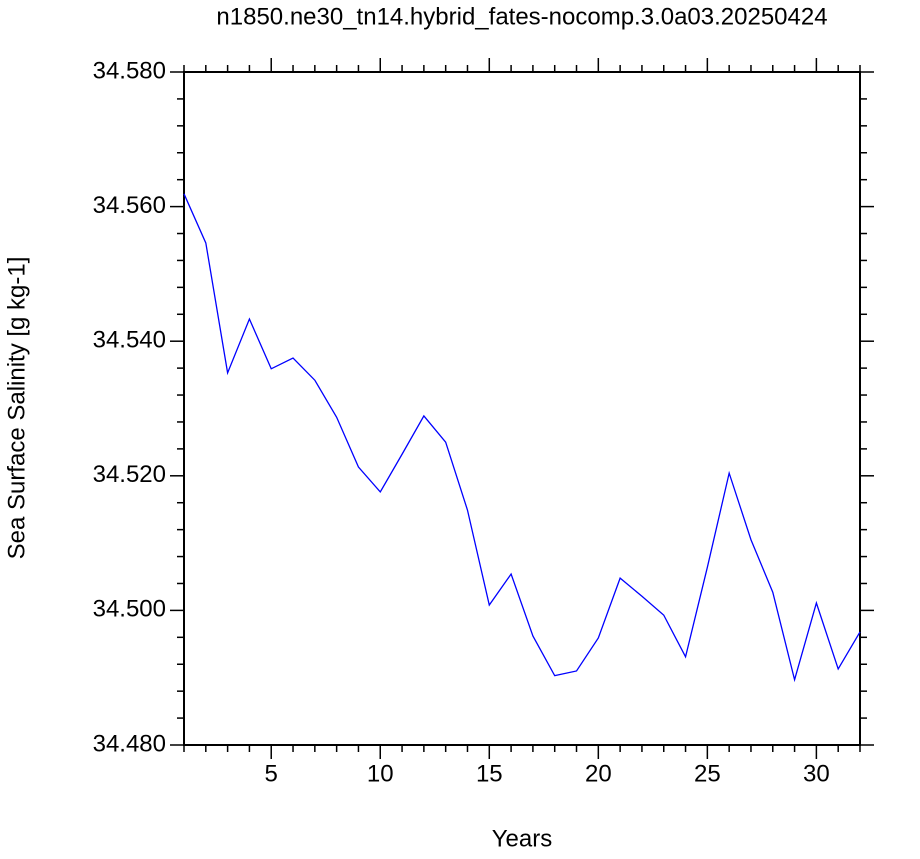  What do you see at coordinates (129, 340) in the screenshot?
I see `y-tick-label: 34.540` at bounding box center [129, 340].